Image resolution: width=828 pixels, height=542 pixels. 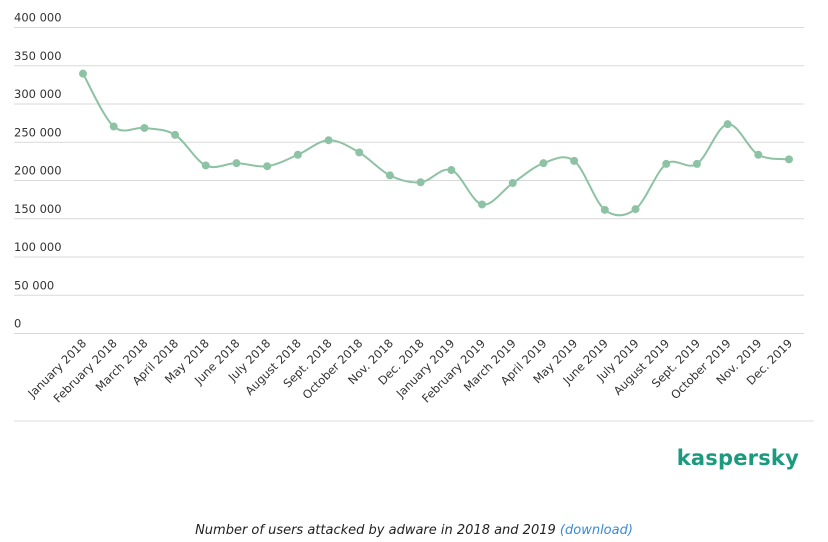 I want to click on y-tick-label: 0, so click(x=17, y=324).